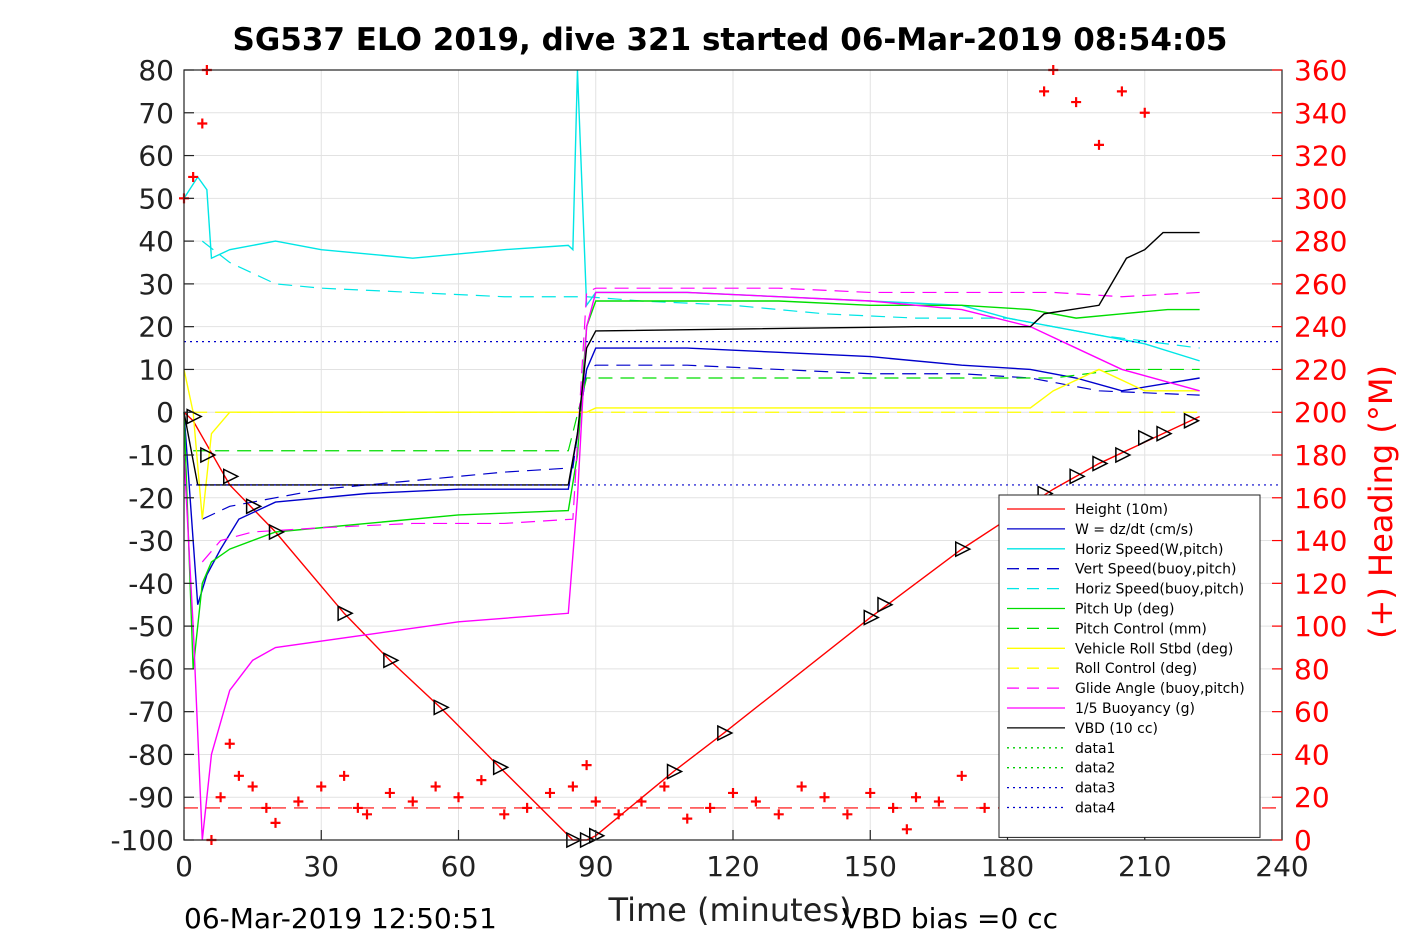 This screenshot has width=1417, height=945. What do you see at coordinates (870, 866) in the screenshot?
I see `x-tick-label: 150` at bounding box center [870, 866].